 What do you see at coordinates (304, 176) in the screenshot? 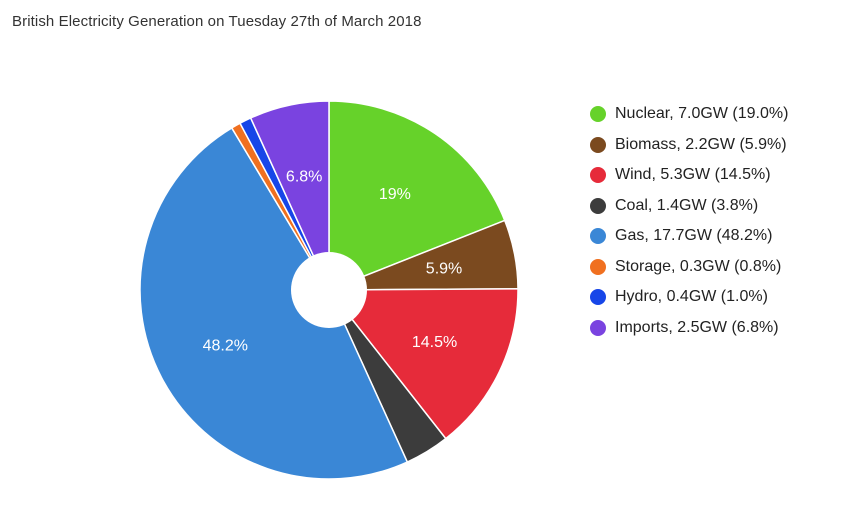
I see `slice-label-imports: 6.8%` at bounding box center [304, 176].